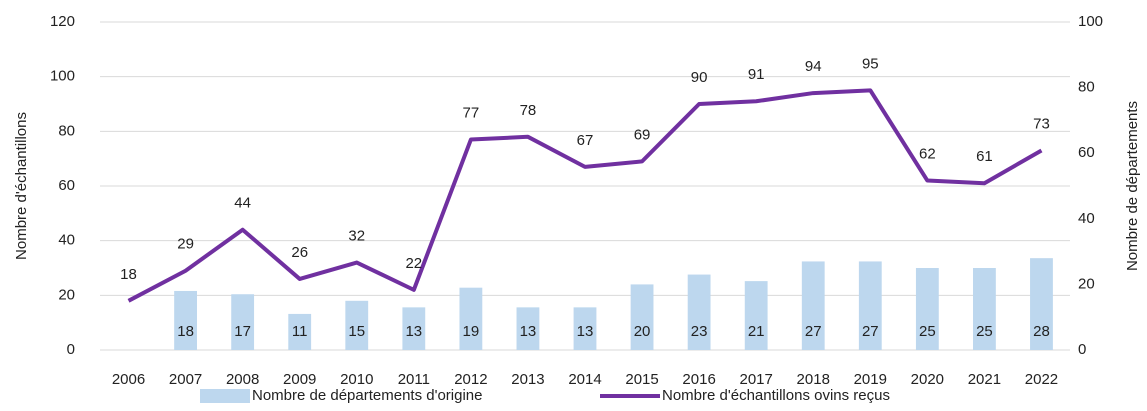  I want to click on bar-value-label: 11, so click(300, 331).